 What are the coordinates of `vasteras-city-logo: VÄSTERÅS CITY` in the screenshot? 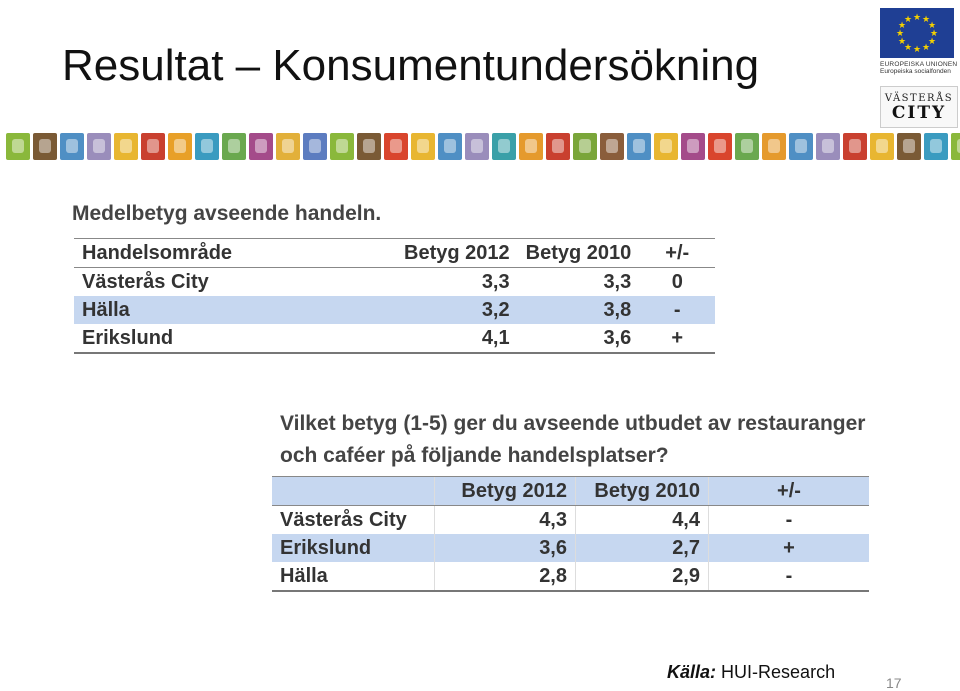 It's located at (919, 107).